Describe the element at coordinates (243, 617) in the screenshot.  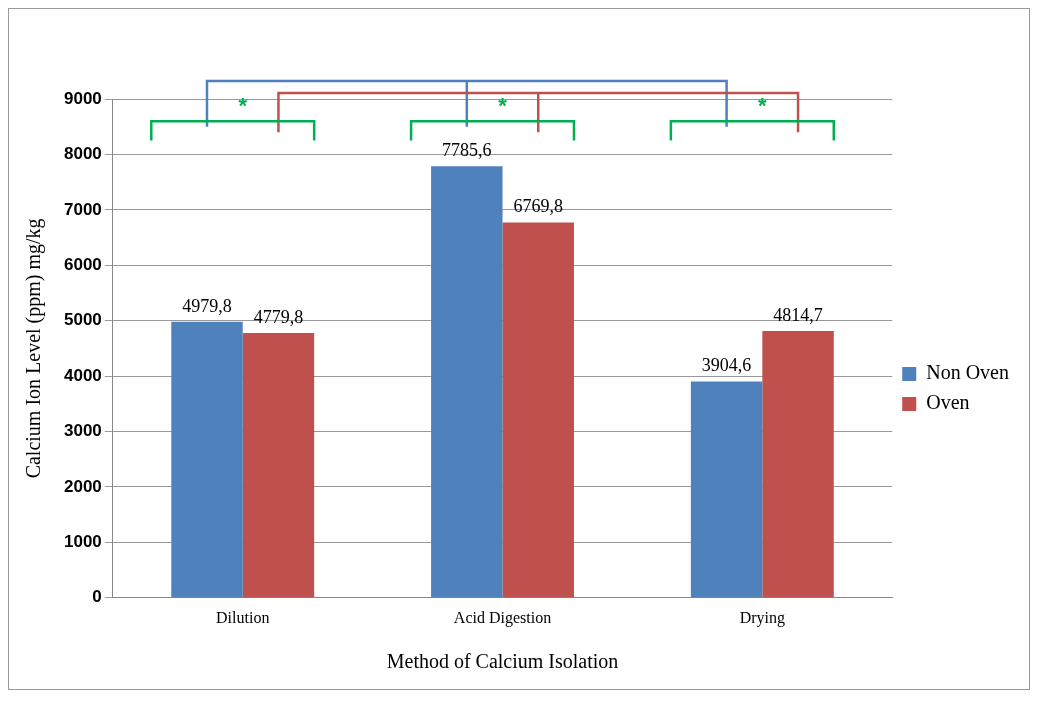
I see `x-tick-label: Dilution` at that location.